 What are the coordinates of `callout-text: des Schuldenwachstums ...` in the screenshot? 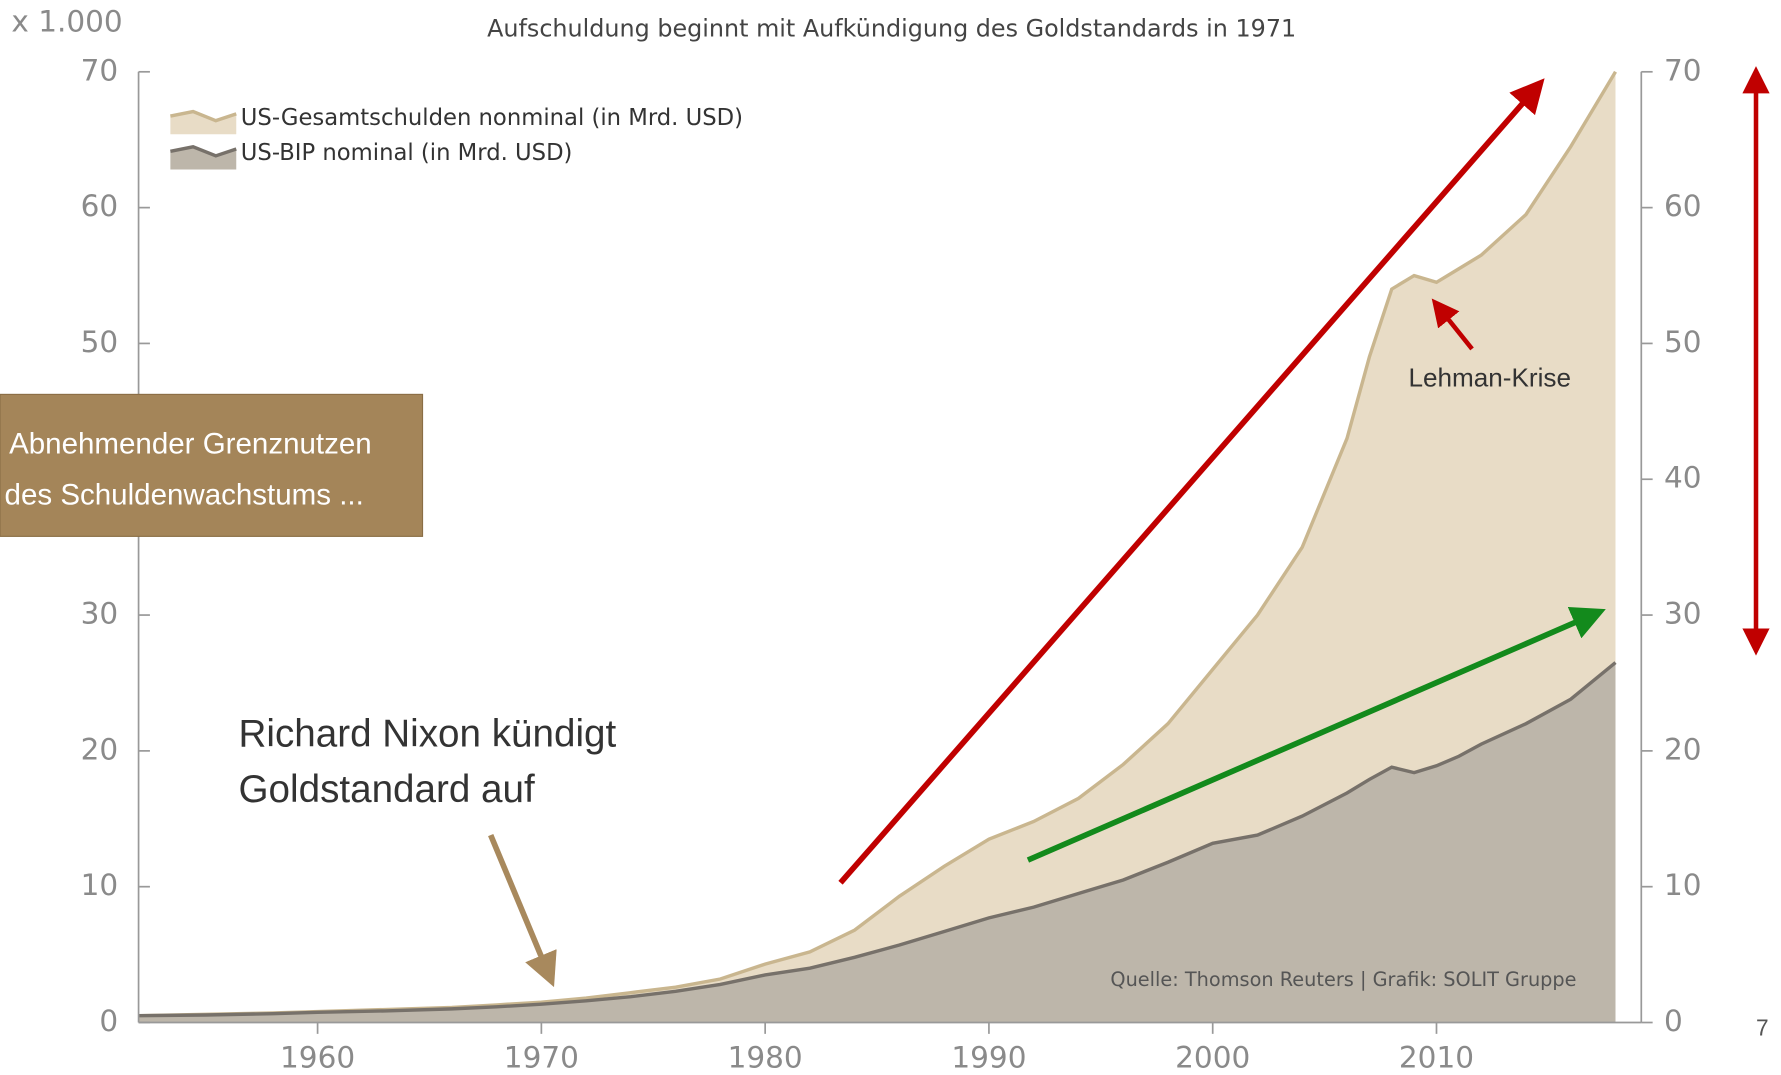 It's located at (184, 494).